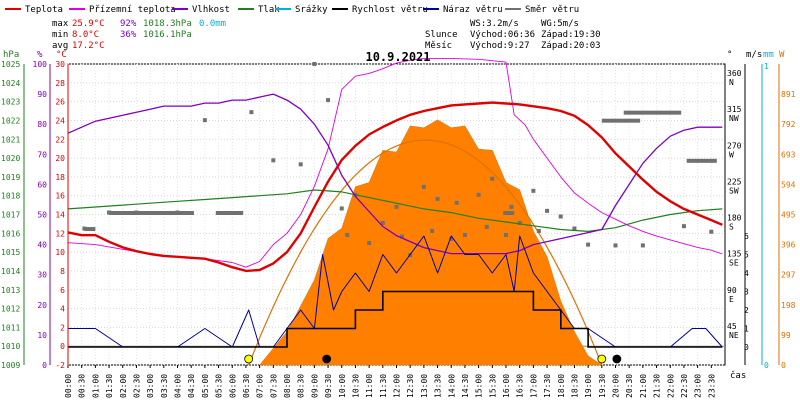 This screenshot has width=800, height=400. Describe the element at coordinates (301, 10) in the screenshot. I see `legend-item-srazky: Srážky` at that location.